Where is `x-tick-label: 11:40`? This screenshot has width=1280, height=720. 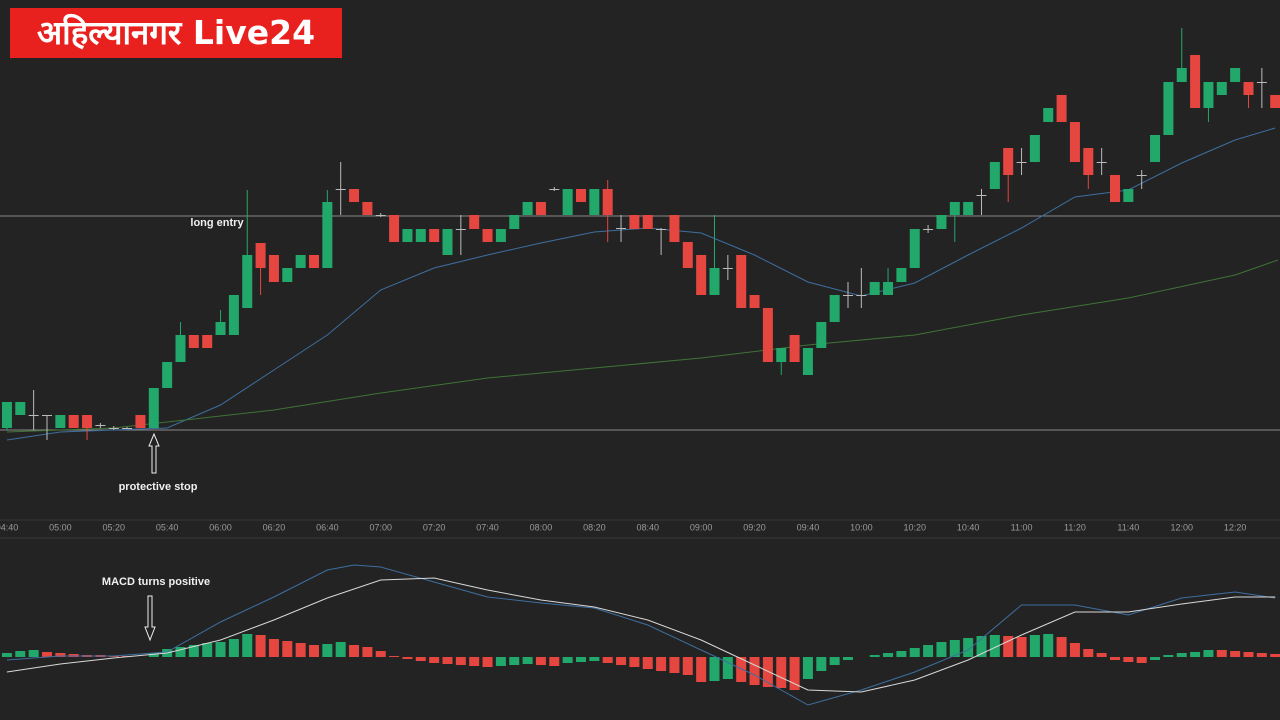
x-tick-label: 11:40 is located at coordinates (1128, 527).